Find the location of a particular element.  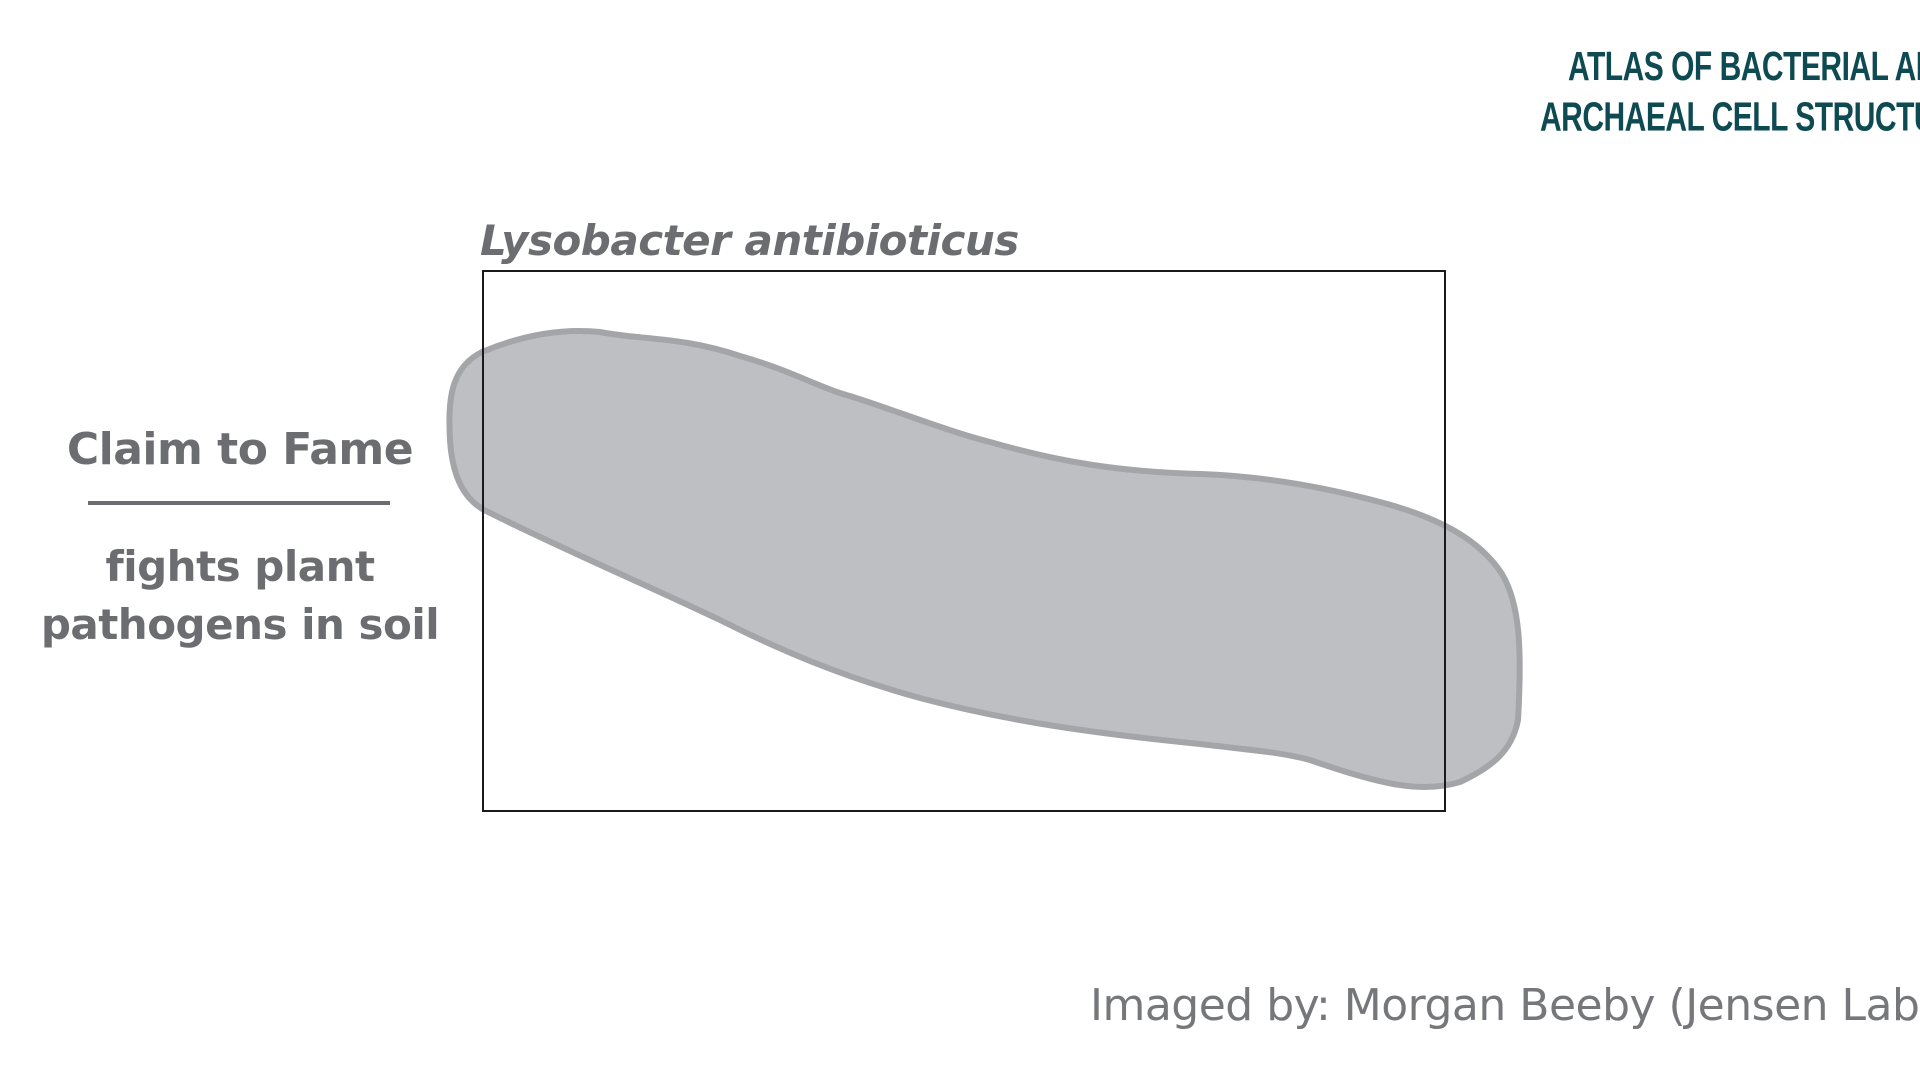

logo-line-2: Archaeal Cell Structure is located at coordinates (1730, 117).